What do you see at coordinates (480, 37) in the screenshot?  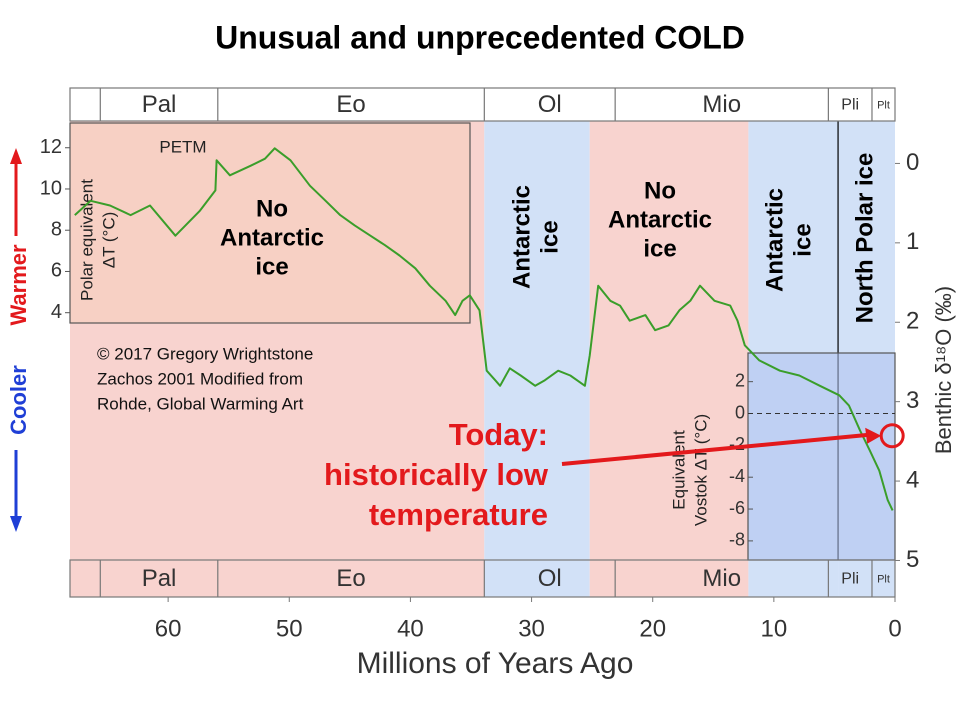 I see `chart-title: Unusual and unprecedented COLD` at bounding box center [480, 37].